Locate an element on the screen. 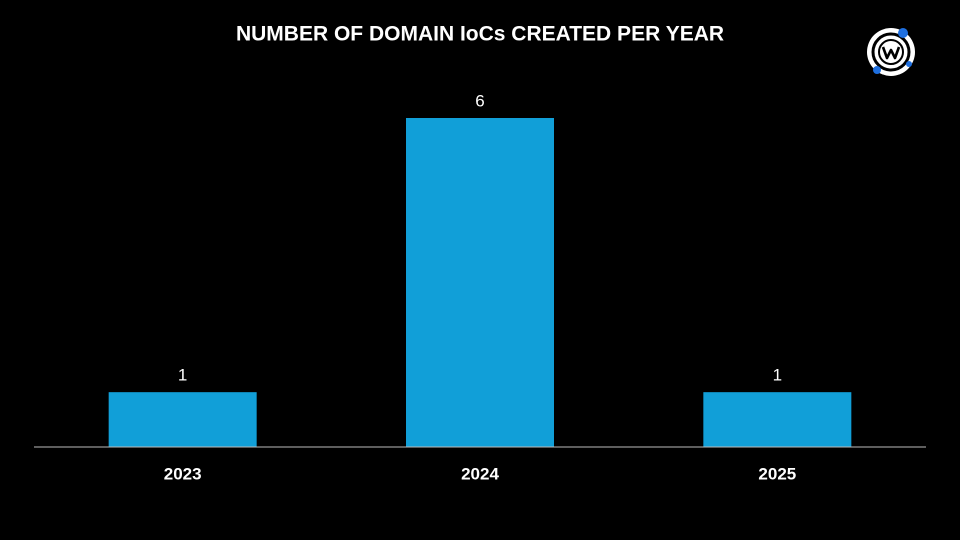  logo is located at coordinates (891, 52).